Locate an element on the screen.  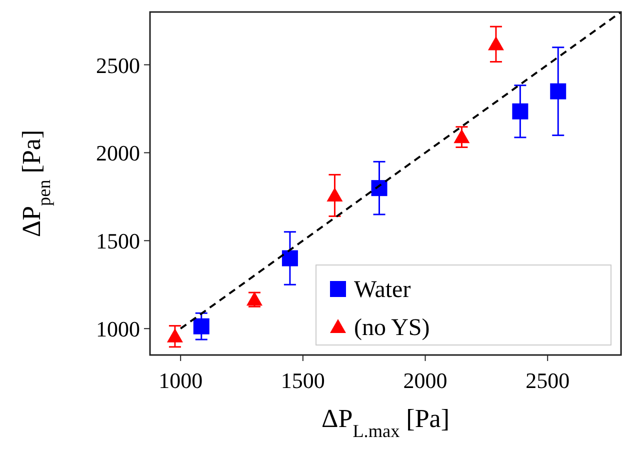
x-tick-label: 1000 is located at coordinates (180, 380).